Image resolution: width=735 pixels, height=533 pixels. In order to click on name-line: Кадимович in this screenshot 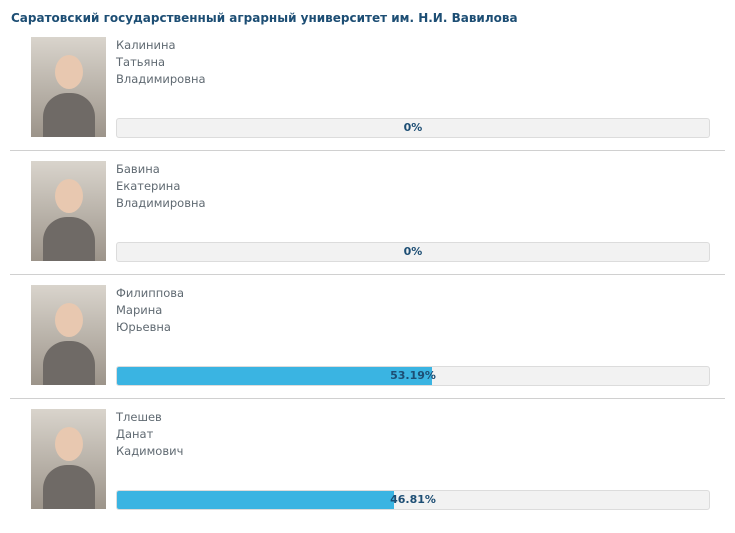, I will do `click(150, 451)`.